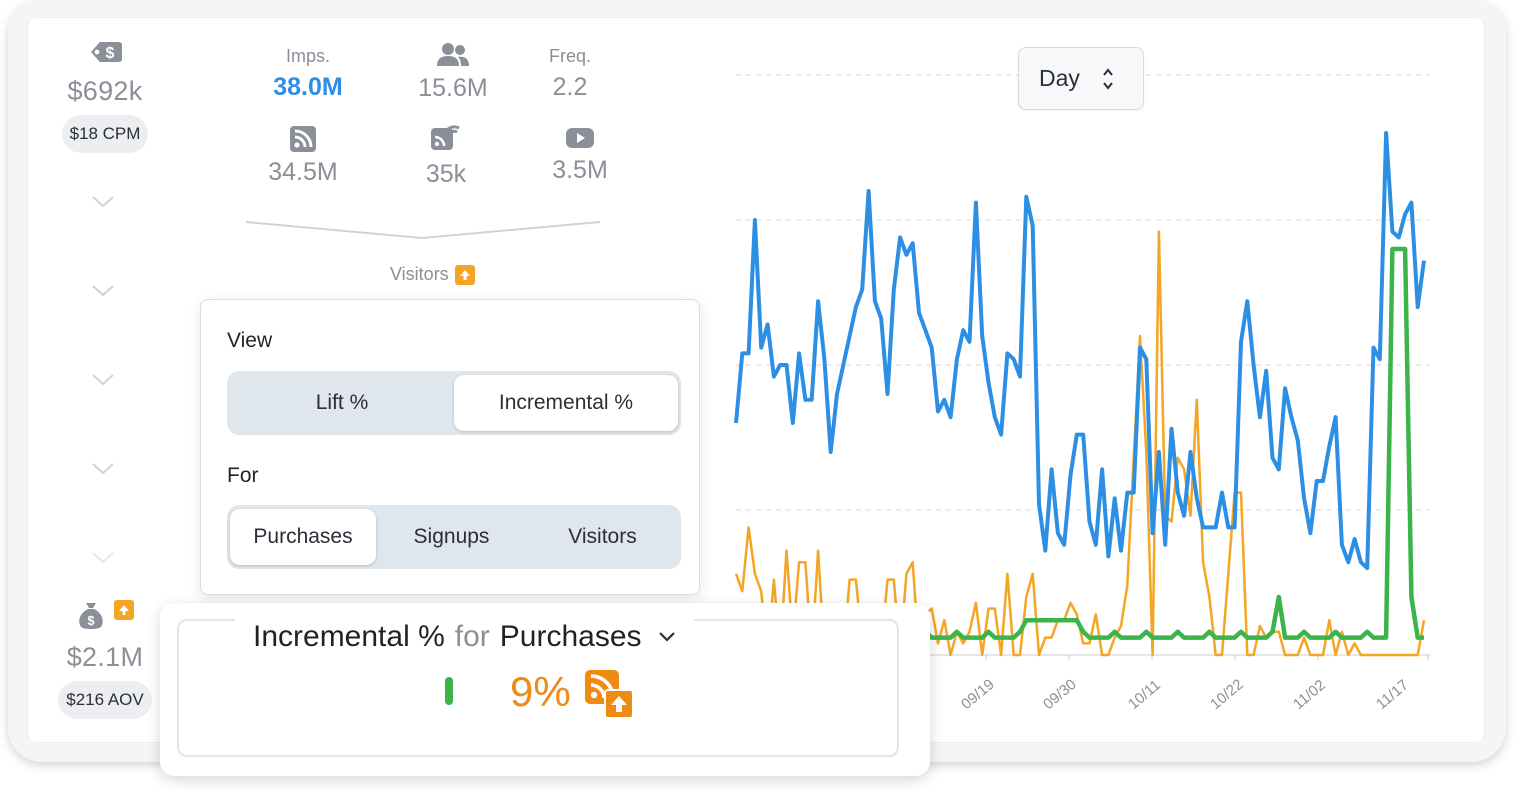 The height and width of the screenshot is (792, 1514). What do you see at coordinates (602, 536) in the screenshot?
I see `for-option-visitors: Visitors` at bounding box center [602, 536].